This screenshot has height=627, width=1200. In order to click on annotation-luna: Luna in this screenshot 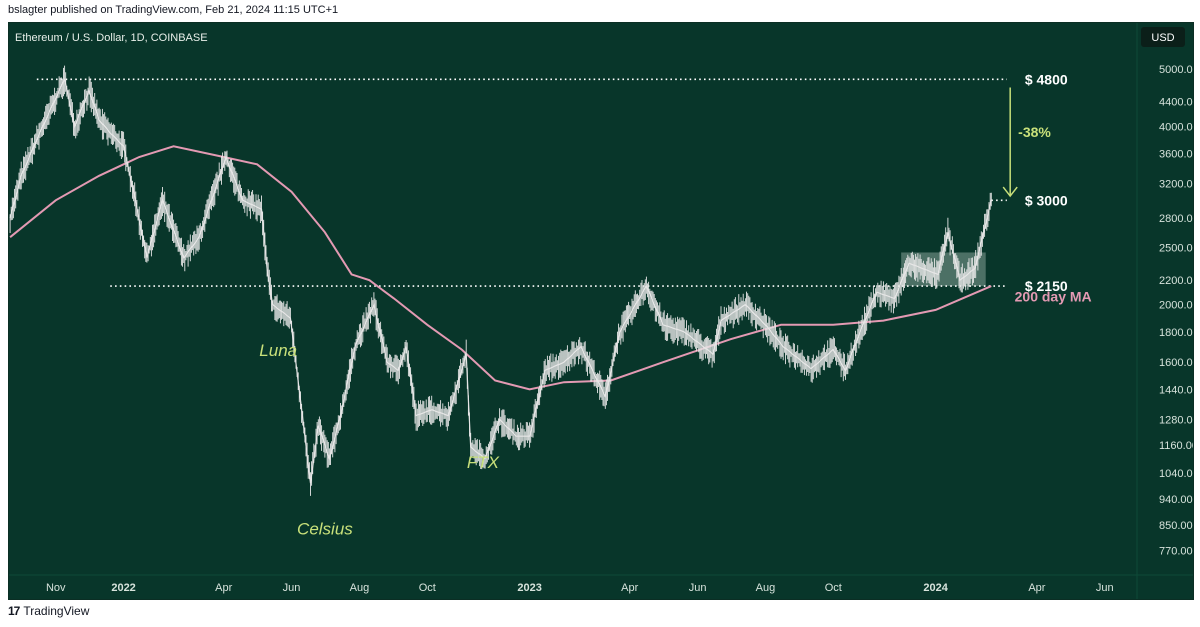, I will do `click(278, 350)`.